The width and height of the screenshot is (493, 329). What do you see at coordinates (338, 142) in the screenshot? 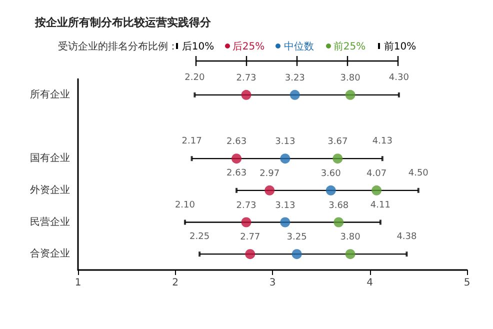
I see `data-label: 3.67` at bounding box center [338, 142].